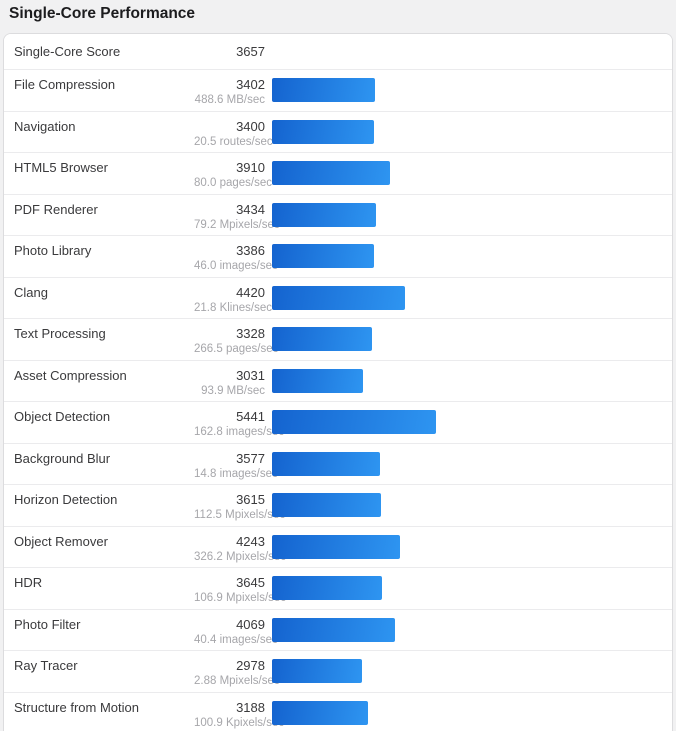 The image size is (676, 731). I want to click on table-row: Navigation 3400 20.5 routes/sec, so click(338, 131).